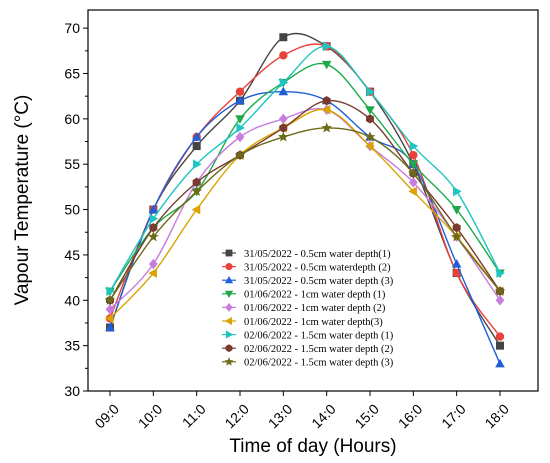 The height and width of the screenshot is (463, 550). I want to click on y-tick-label: 35, so click(72, 346).